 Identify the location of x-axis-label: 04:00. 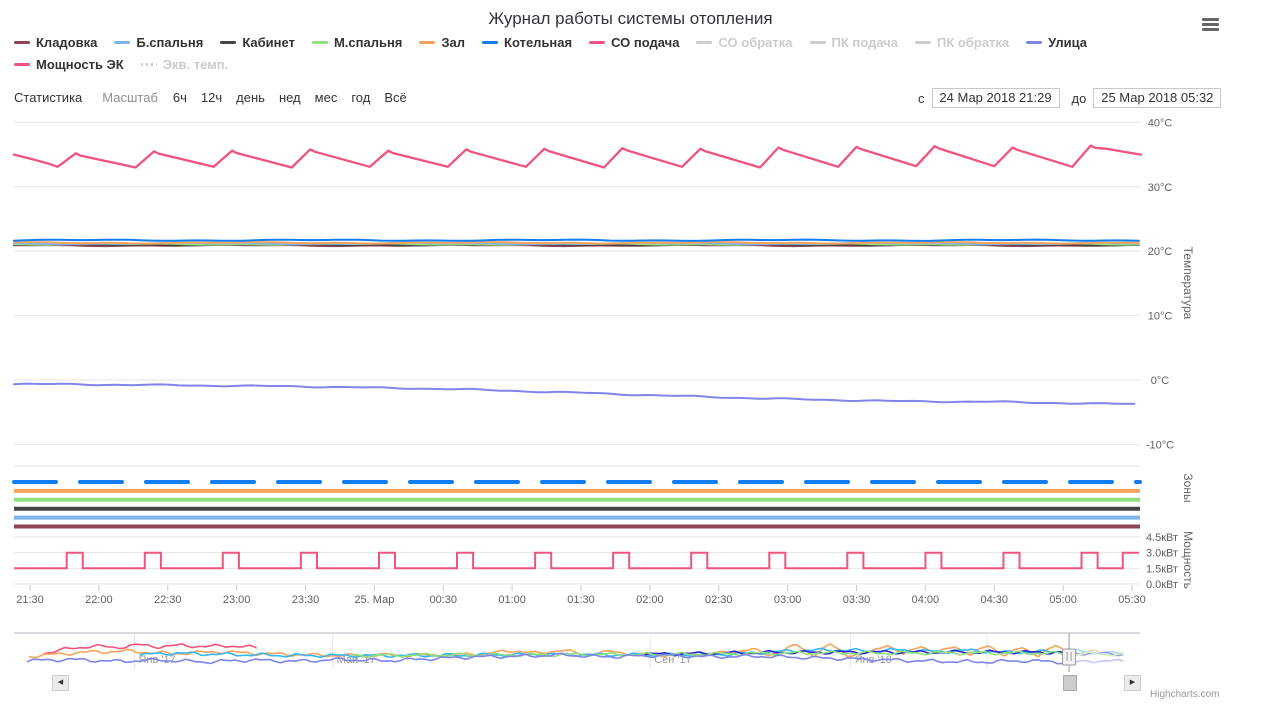
(926, 600).